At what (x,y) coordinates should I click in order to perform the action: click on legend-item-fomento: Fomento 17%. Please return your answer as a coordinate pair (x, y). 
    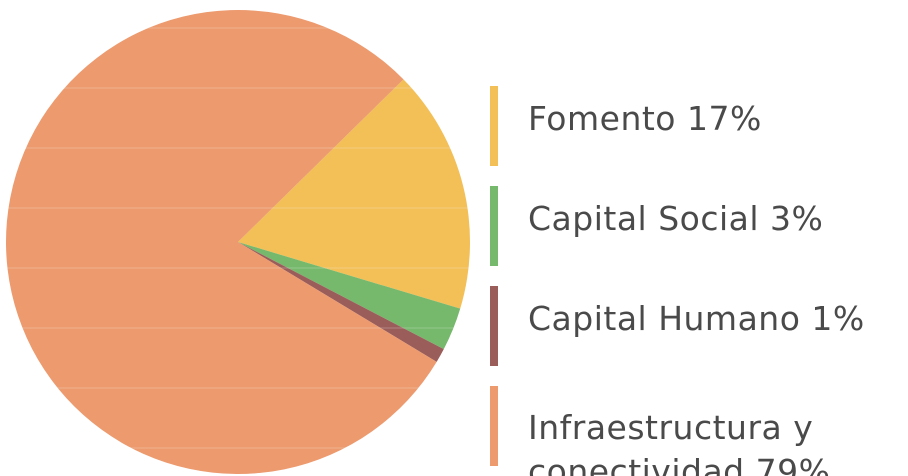
    Looking at the image, I should click on (697, 127).